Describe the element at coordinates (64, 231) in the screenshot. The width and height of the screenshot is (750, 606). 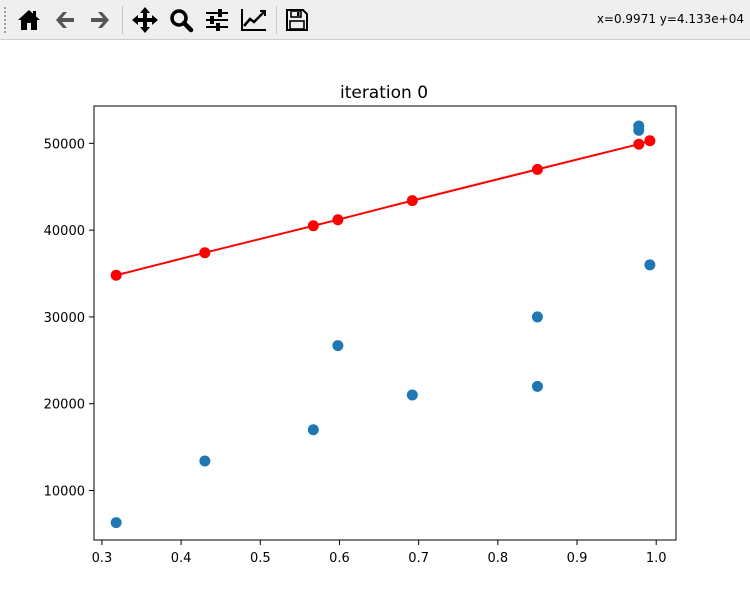
I see `y-tick-label: 40000` at that location.